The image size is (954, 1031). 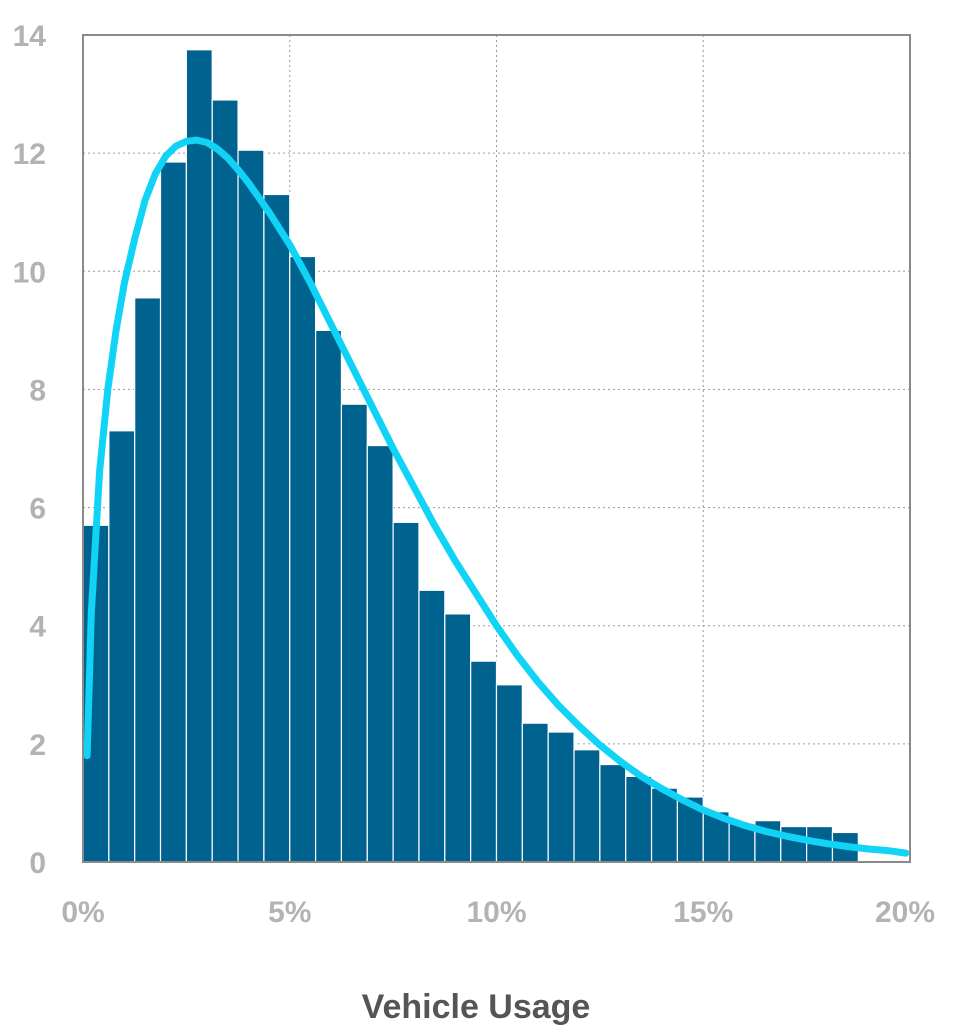 I want to click on x-tick-labels: 0% 5% 10% 15% 20%, so click(x=498, y=912).